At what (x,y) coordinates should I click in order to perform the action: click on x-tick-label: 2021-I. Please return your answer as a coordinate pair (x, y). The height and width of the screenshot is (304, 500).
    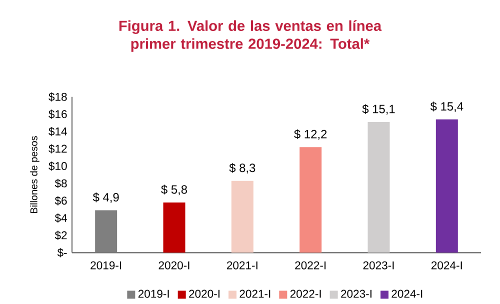
    Looking at the image, I should click on (242, 265).